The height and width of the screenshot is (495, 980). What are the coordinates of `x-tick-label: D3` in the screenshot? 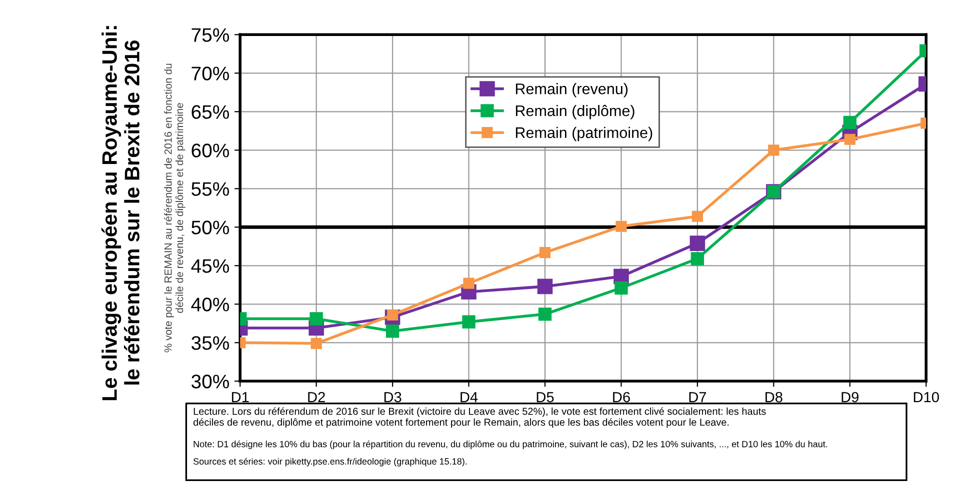 It's located at (393, 397).